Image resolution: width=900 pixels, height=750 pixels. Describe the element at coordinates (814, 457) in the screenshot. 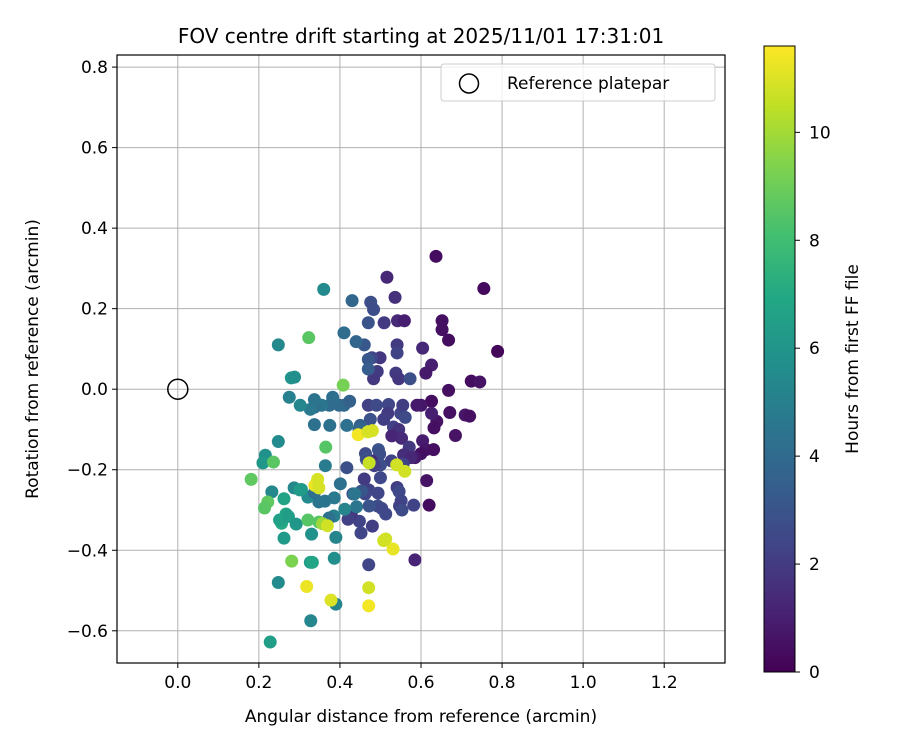

I see `colorbar-tick-label: 4` at that location.